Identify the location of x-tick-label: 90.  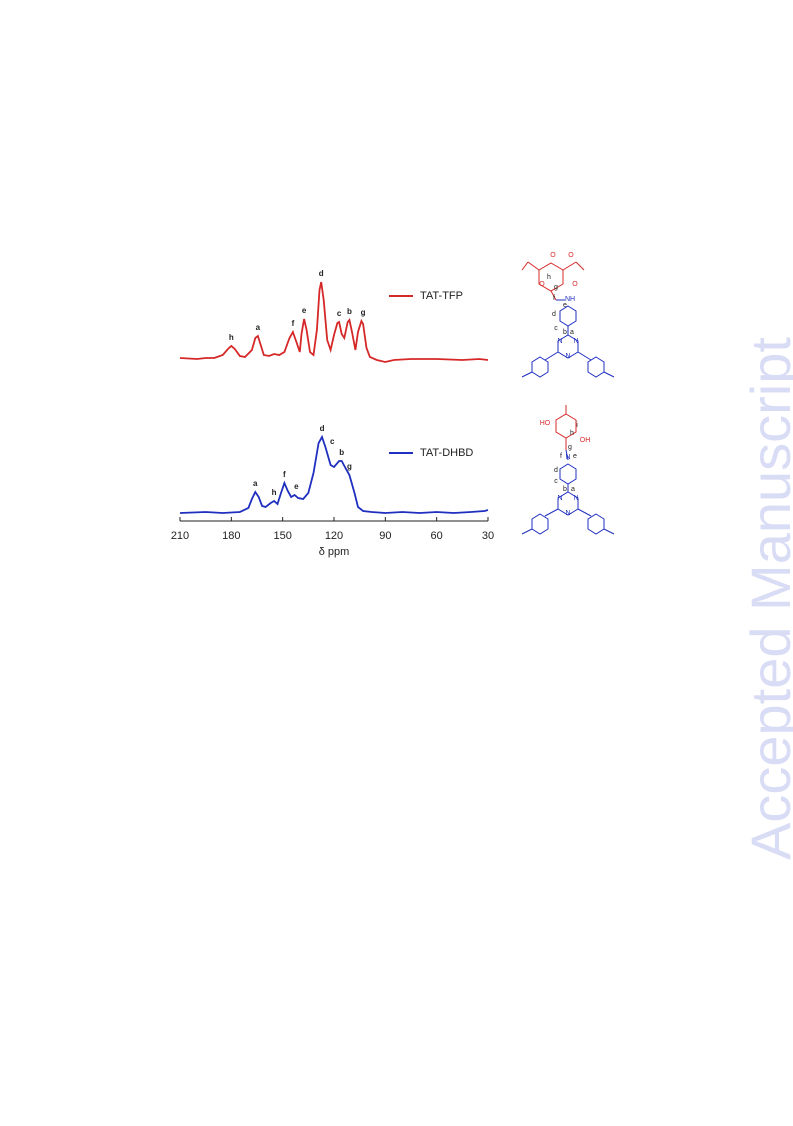
(385, 536).